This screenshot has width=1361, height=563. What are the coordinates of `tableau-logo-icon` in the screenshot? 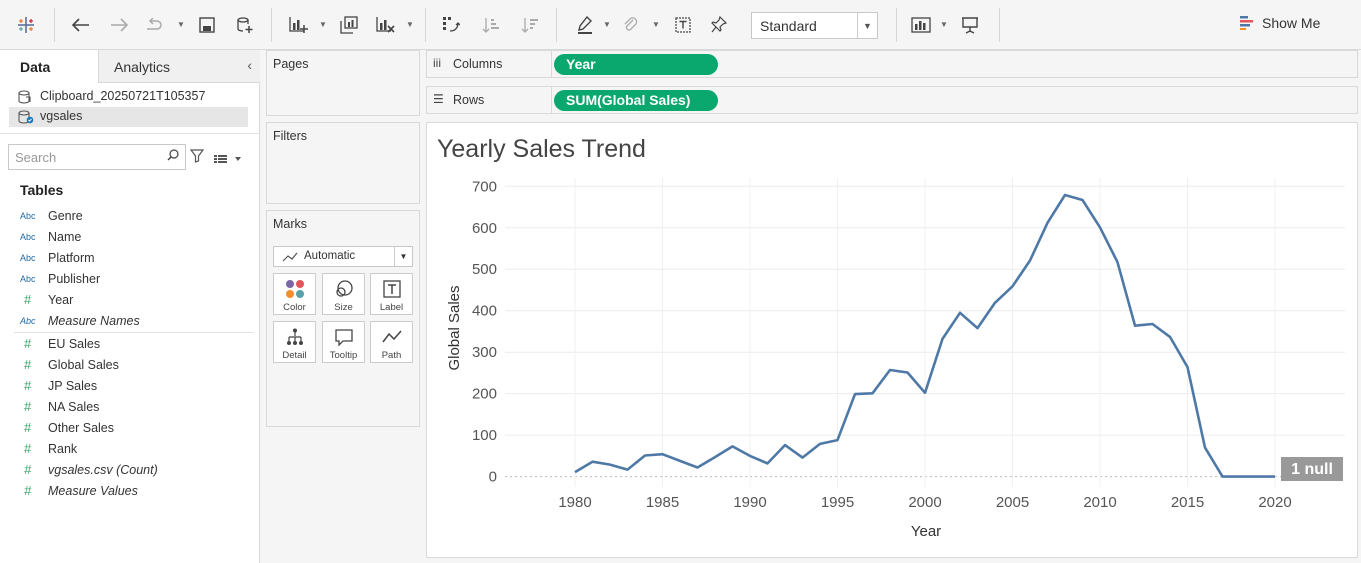 It's located at (26, 25).